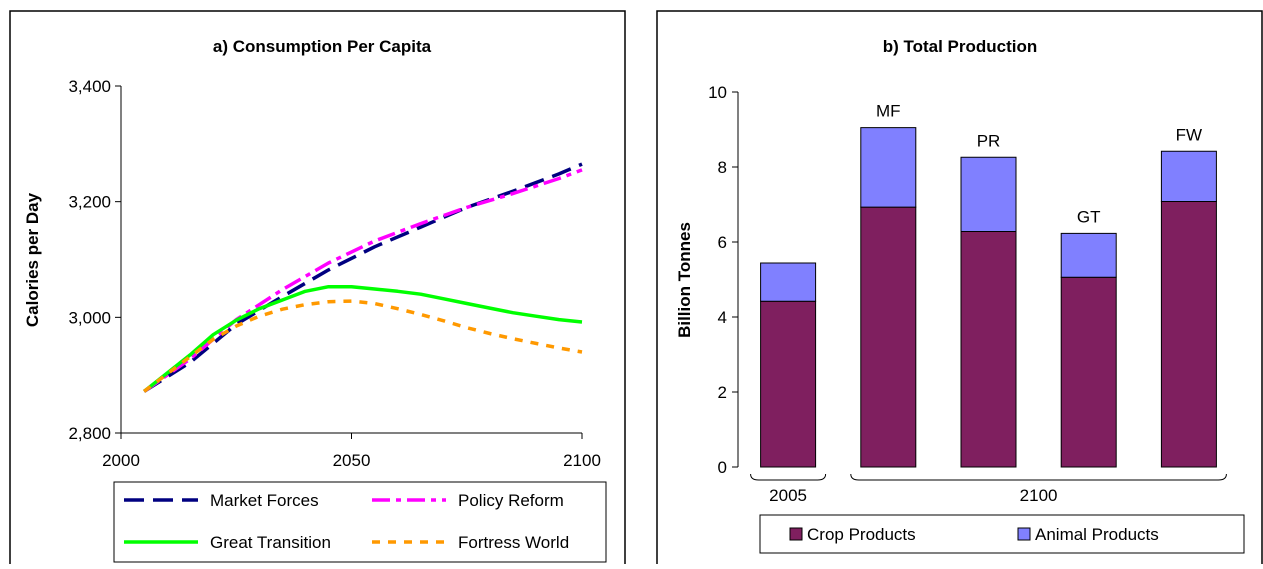  What do you see at coordinates (582, 460) in the screenshot?
I see `x-tick-label-a: 2100` at bounding box center [582, 460].